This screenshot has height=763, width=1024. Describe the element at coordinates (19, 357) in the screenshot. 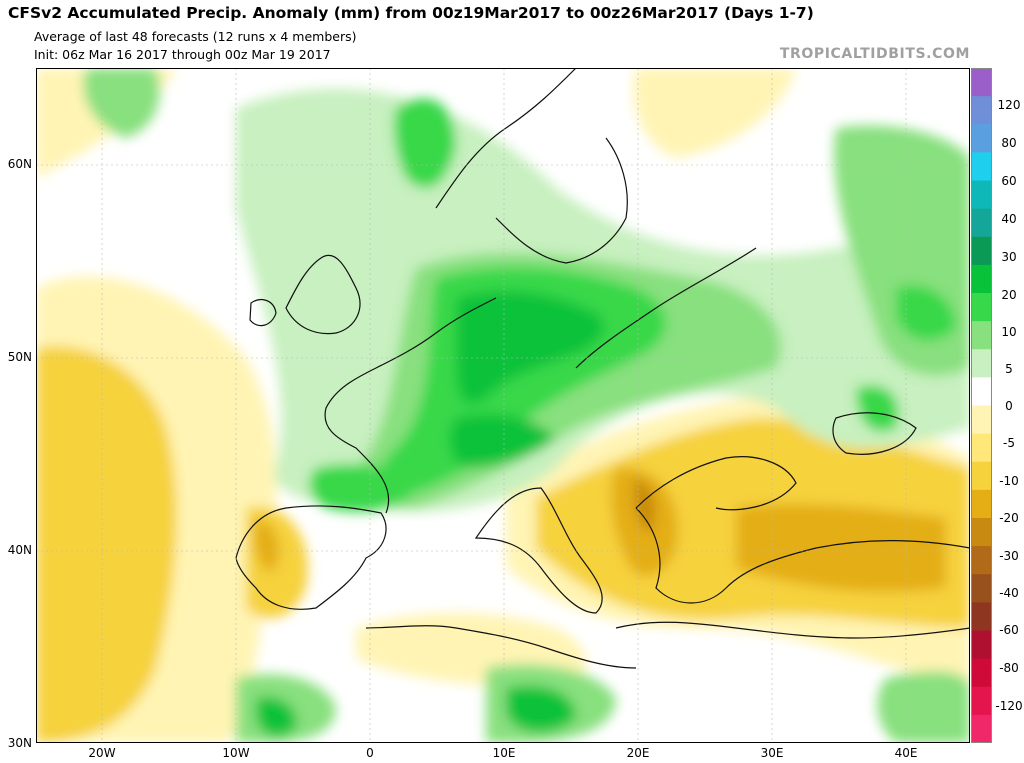

I see `lat-label-50n: 50N` at that location.